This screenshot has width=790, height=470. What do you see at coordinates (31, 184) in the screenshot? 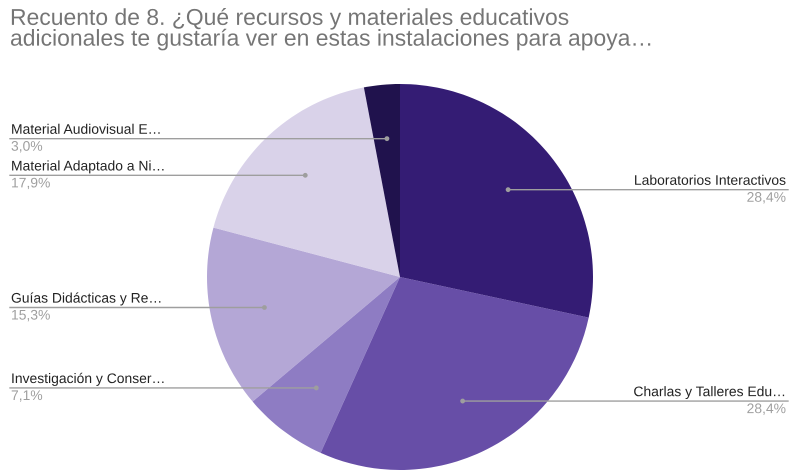
I see `data-label: 17,9%` at bounding box center [31, 184].